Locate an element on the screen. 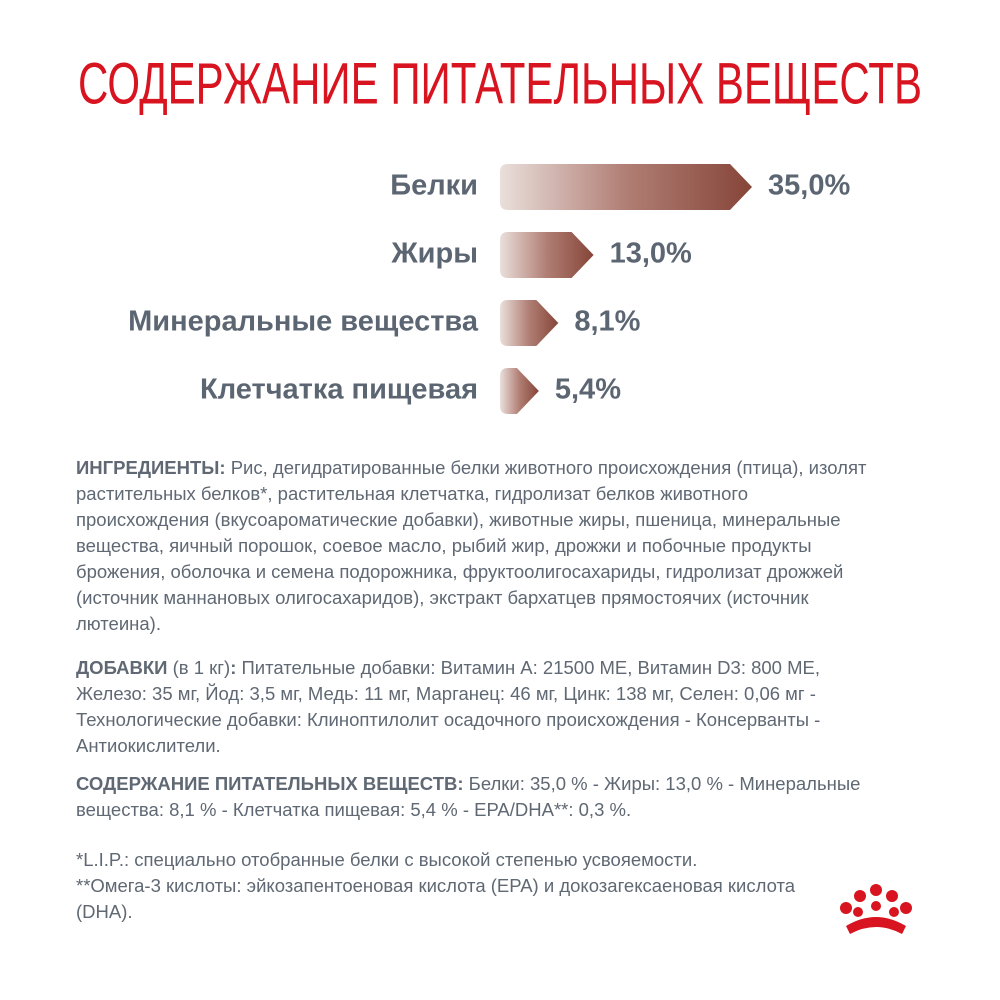 Image resolution: width=1000 pixels, height=1000 pixels. value-label: 8,1% is located at coordinates (607, 322).